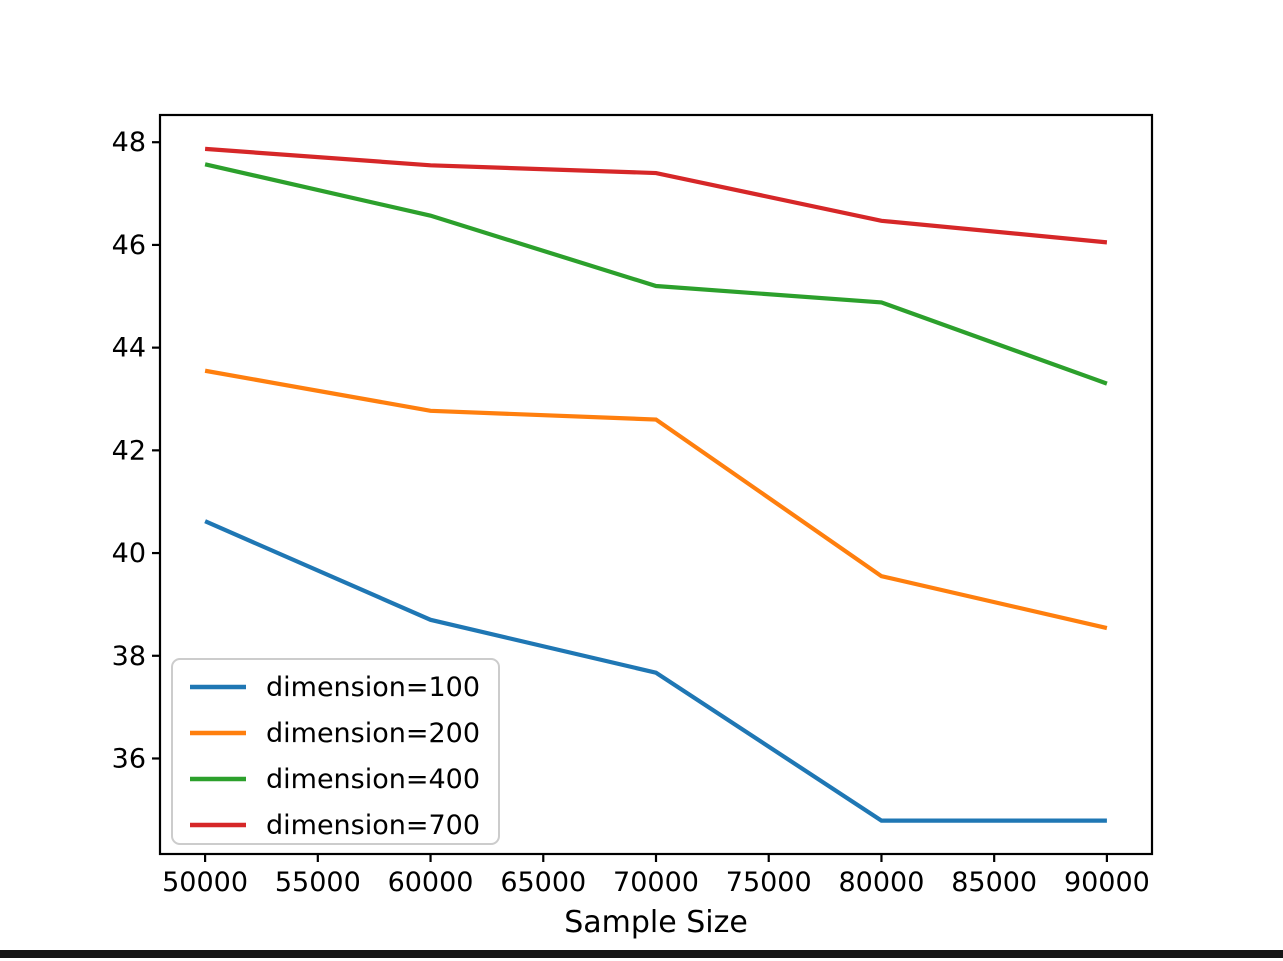 The image size is (1283, 961). Describe the element at coordinates (994, 882) in the screenshot. I see `x-tick-label: 85000` at that location.